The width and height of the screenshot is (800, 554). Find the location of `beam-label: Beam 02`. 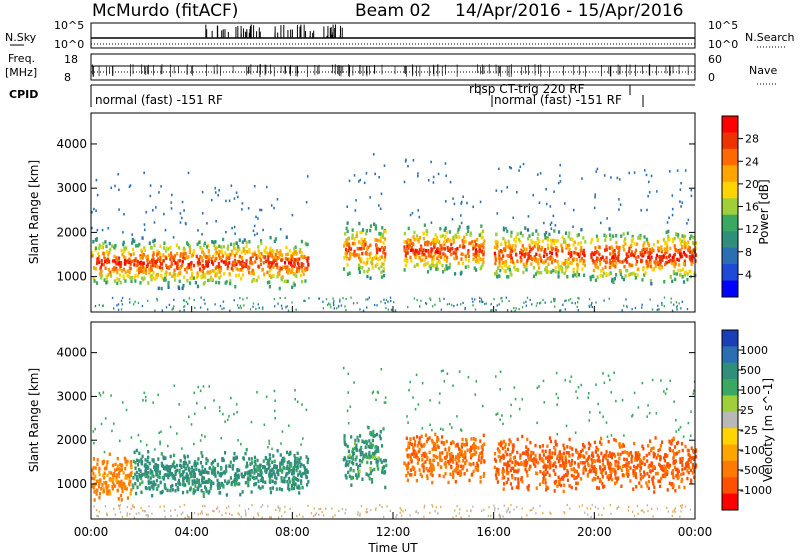

beam-label: Beam 02 is located at coordinates (393, 11).